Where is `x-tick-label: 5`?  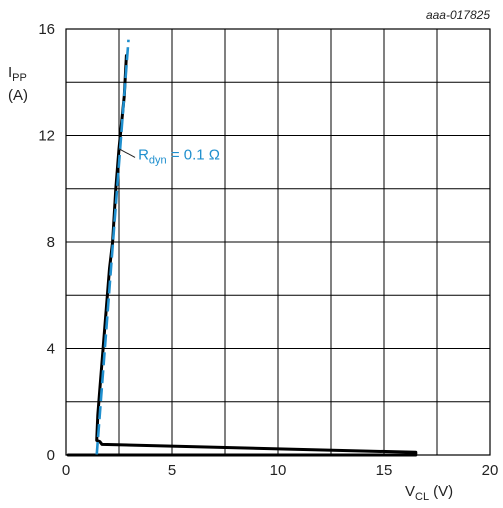 x-tick-label: 5 is located at coordinates (172, 470).